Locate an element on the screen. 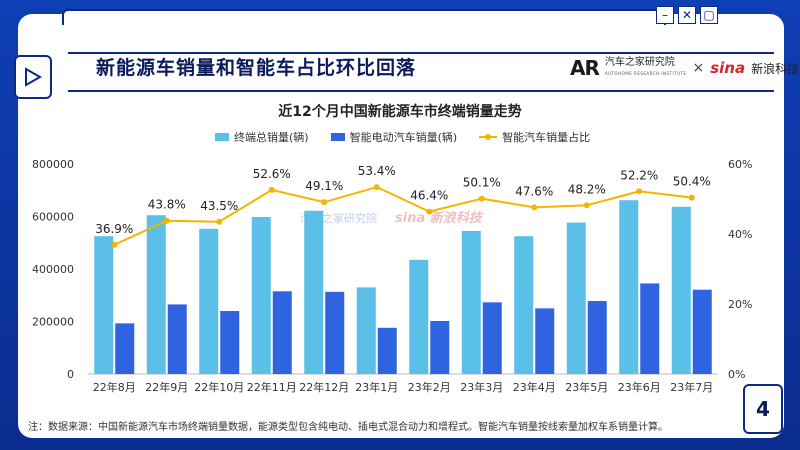 The image size is (800, 450). x-tick-label: 23年6月 is located at coordinates (639, 387).